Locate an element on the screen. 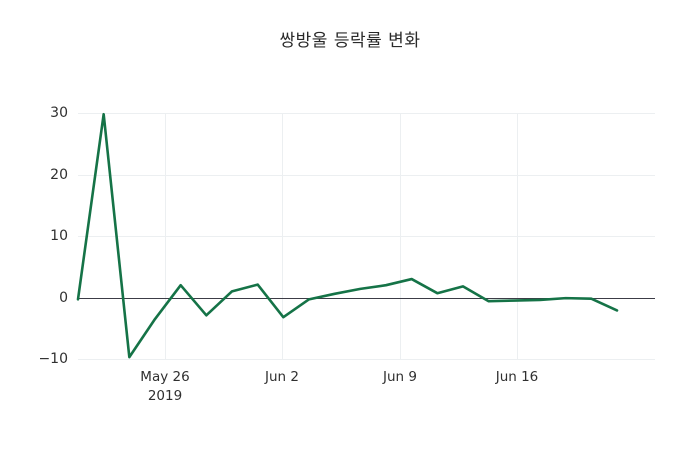  y-axis-tick-labels: 30 20 10 0 −10 is located at coordinates (34, 236).